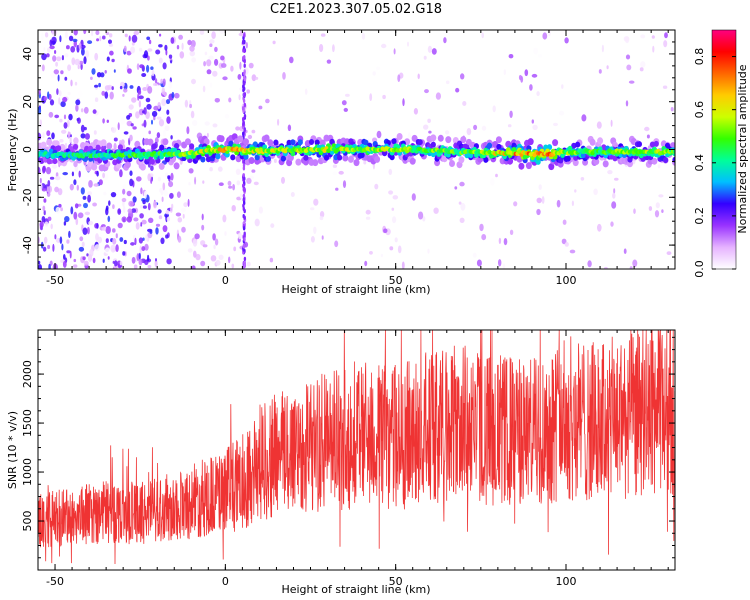 This screenshot has height=600, width=750. Describe the element at coordinates (699, 216) in the screenshot. I see `colorbar-tick-label: 0.2` at that location.